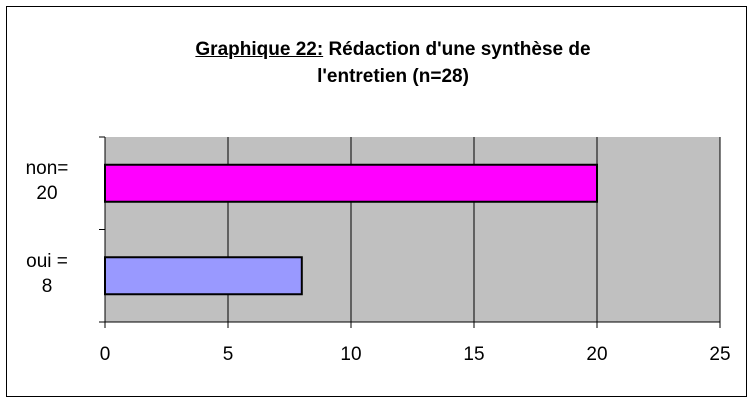  I want to click on x-tick-label: 20, so click(596, 354).